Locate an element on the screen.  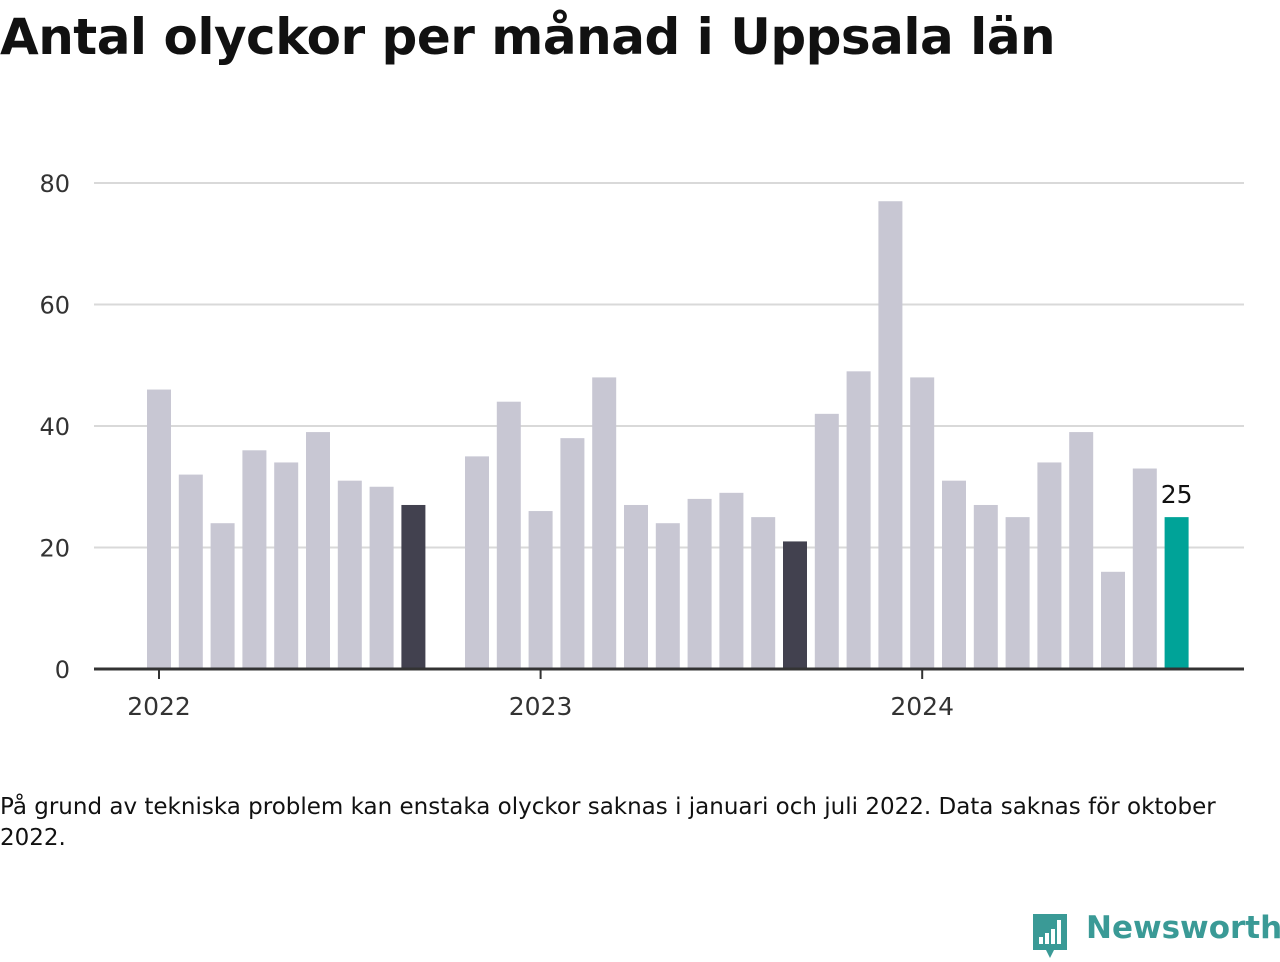
x-tick-label: 2023 is located at coordinates (541, 706).